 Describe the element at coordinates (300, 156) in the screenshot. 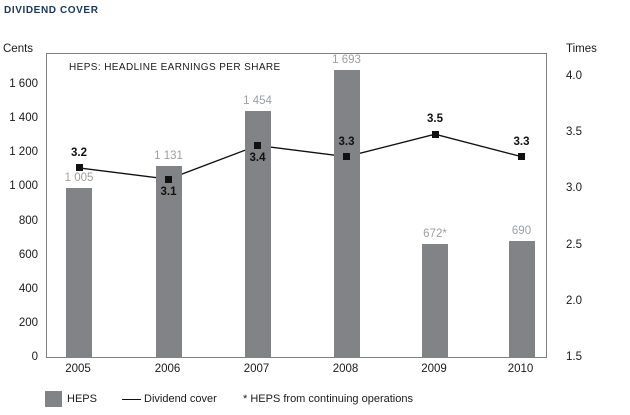

I see `dividend-cover-line` at that location.